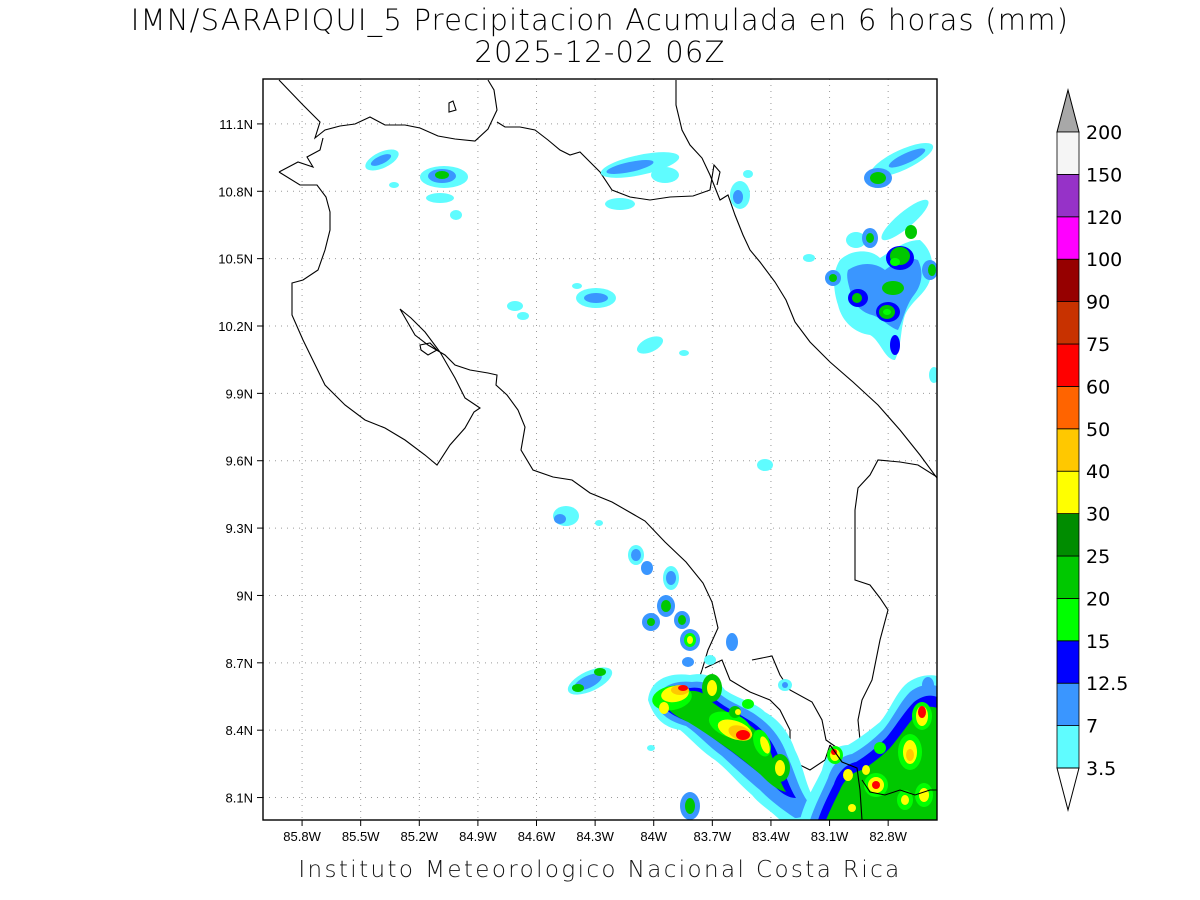  I want to click on y-tick-label: 8.1N, so click(239, 798).